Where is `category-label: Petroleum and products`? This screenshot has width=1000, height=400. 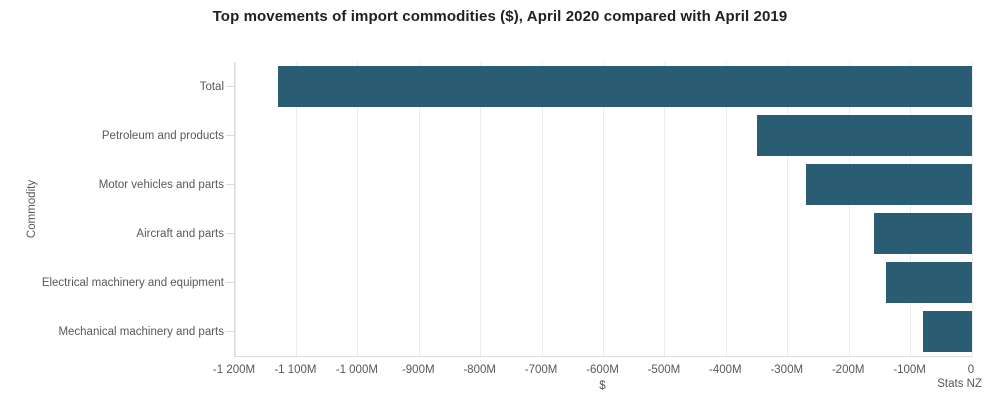
category-label: Petroleum and products is located at coordinates (162, 135).